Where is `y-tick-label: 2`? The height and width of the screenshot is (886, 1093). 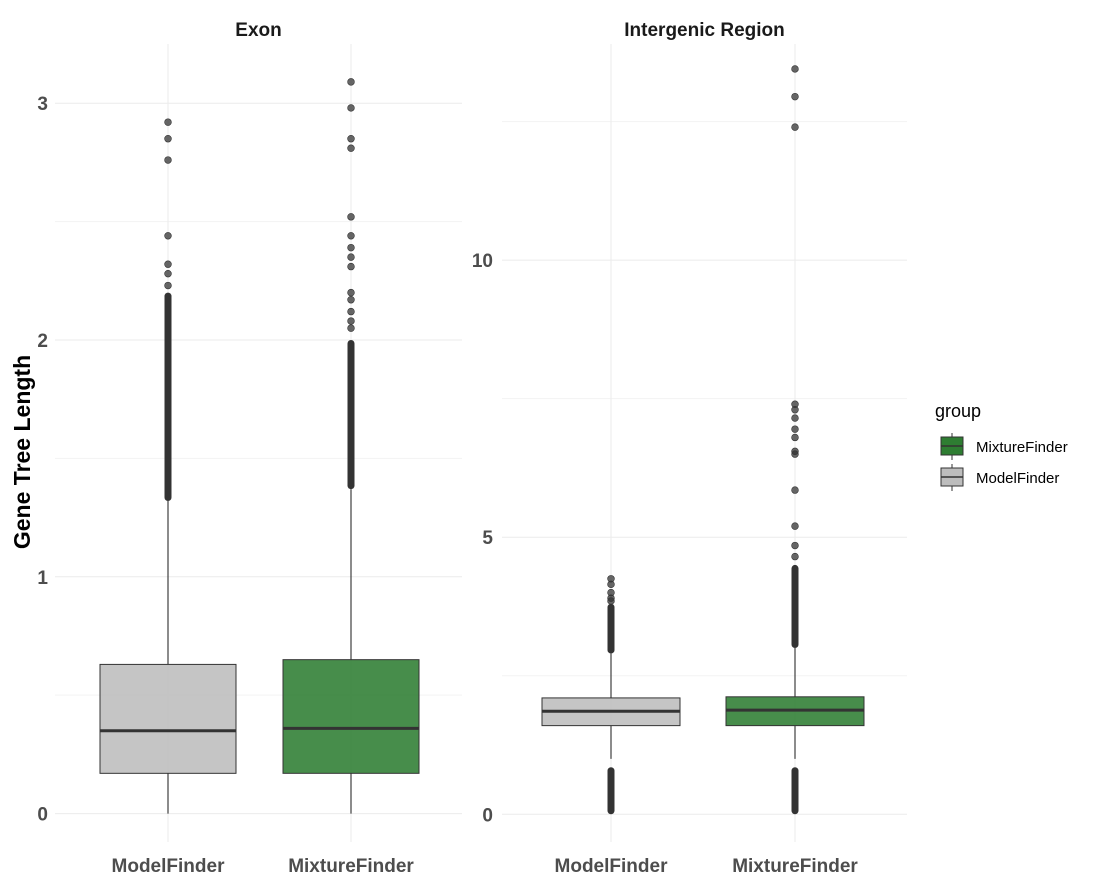
y-tick-label: 2 is located at coordinates (42, 341).